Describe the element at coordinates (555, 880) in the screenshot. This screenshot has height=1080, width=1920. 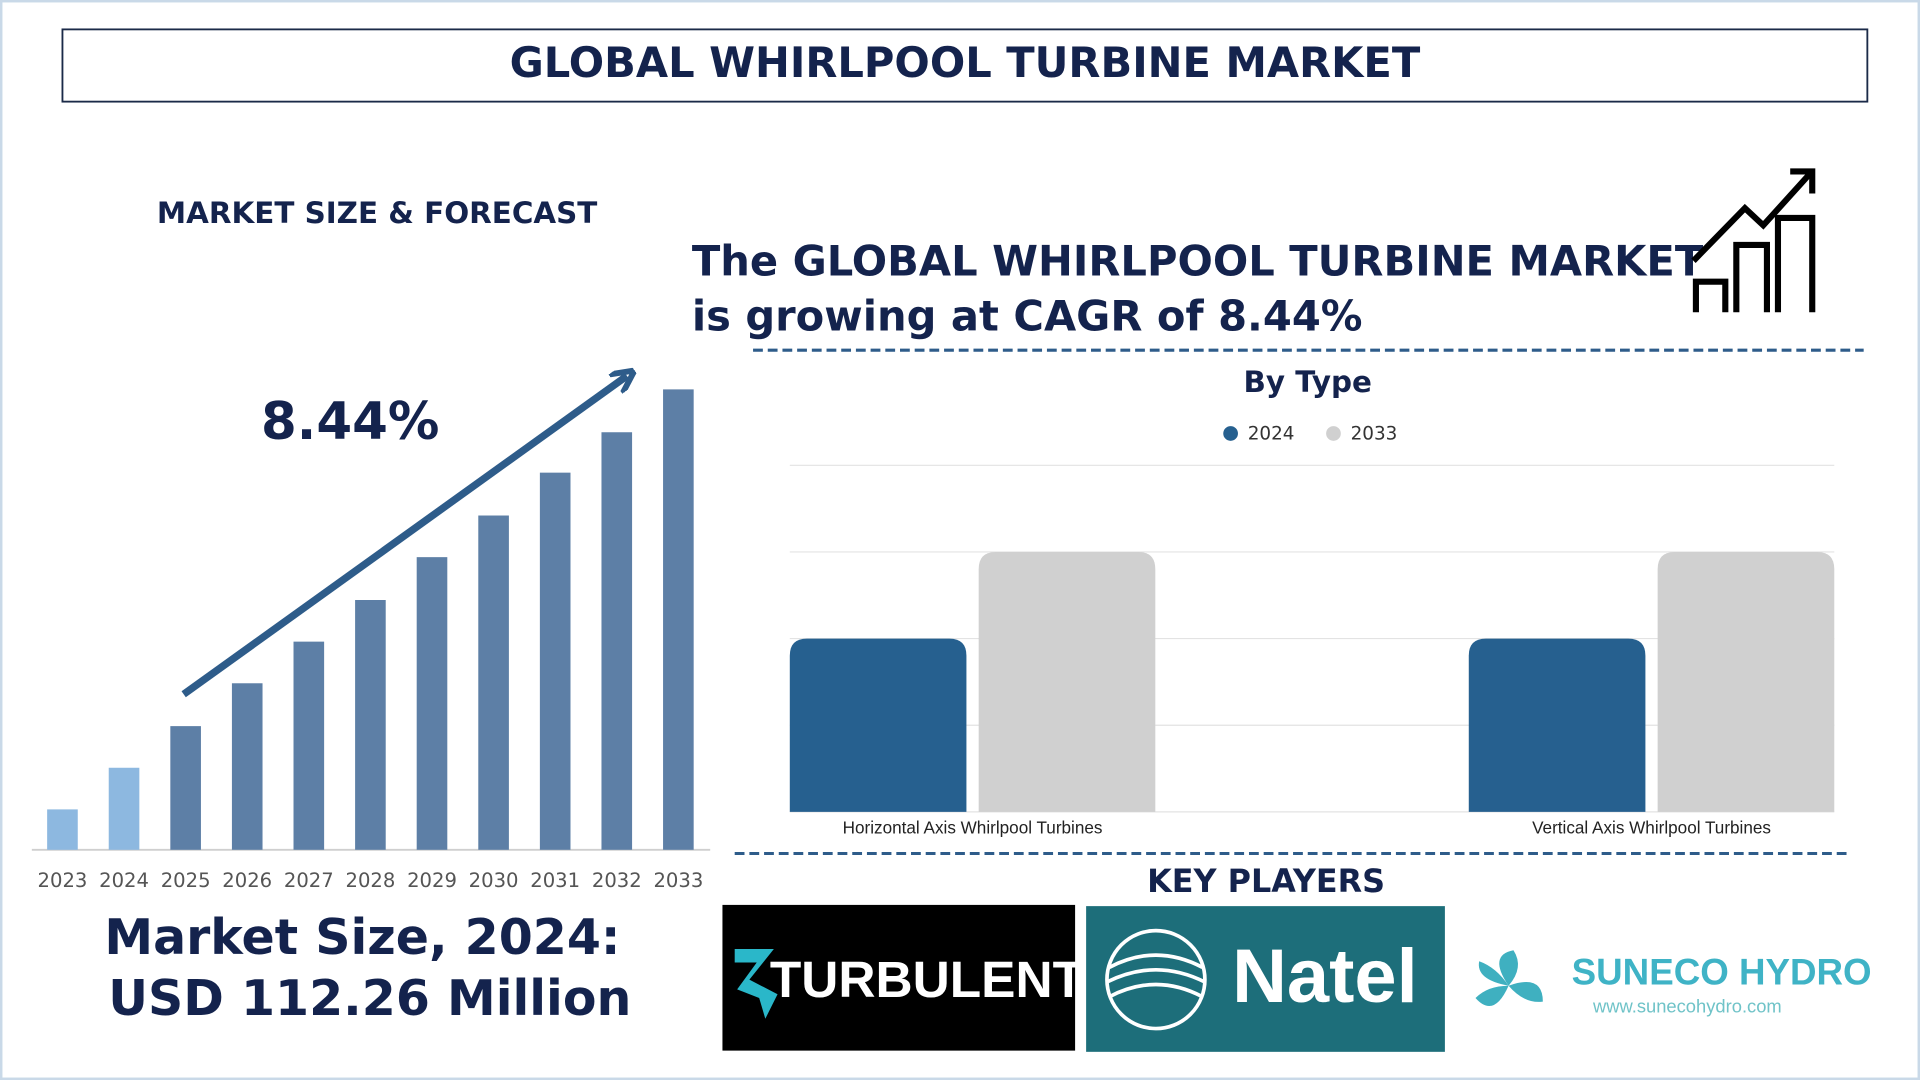
I see `x-tick-label: 2031` at that location.